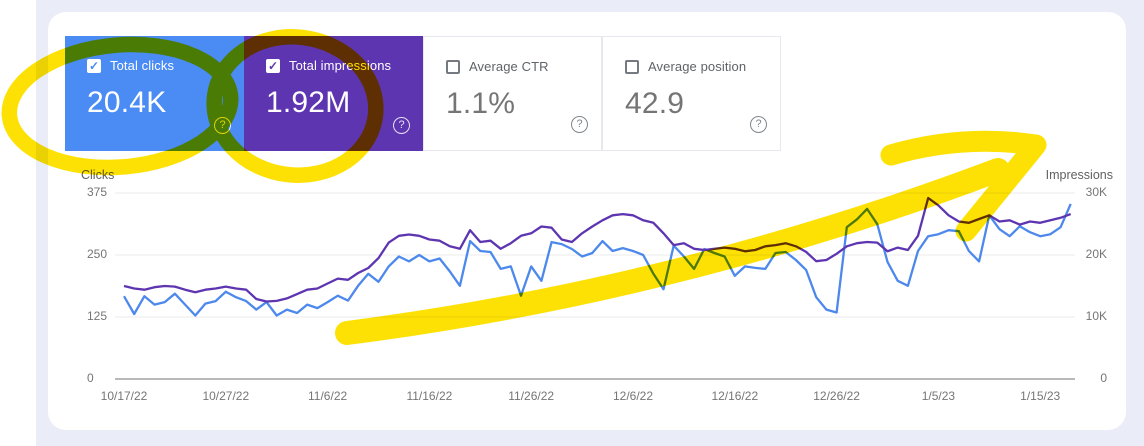 Image resolution: width=1144 pixels, height=446 pixels. I want to click on x-axis-tick-label: 11/6/22, so click(328, 396).